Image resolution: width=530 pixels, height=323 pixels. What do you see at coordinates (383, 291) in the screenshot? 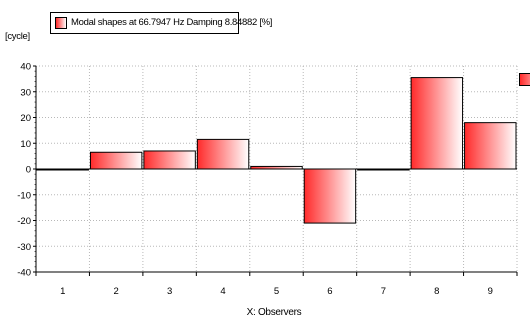
I see `x-tick-label: 7` at bounding box center [383, 291].